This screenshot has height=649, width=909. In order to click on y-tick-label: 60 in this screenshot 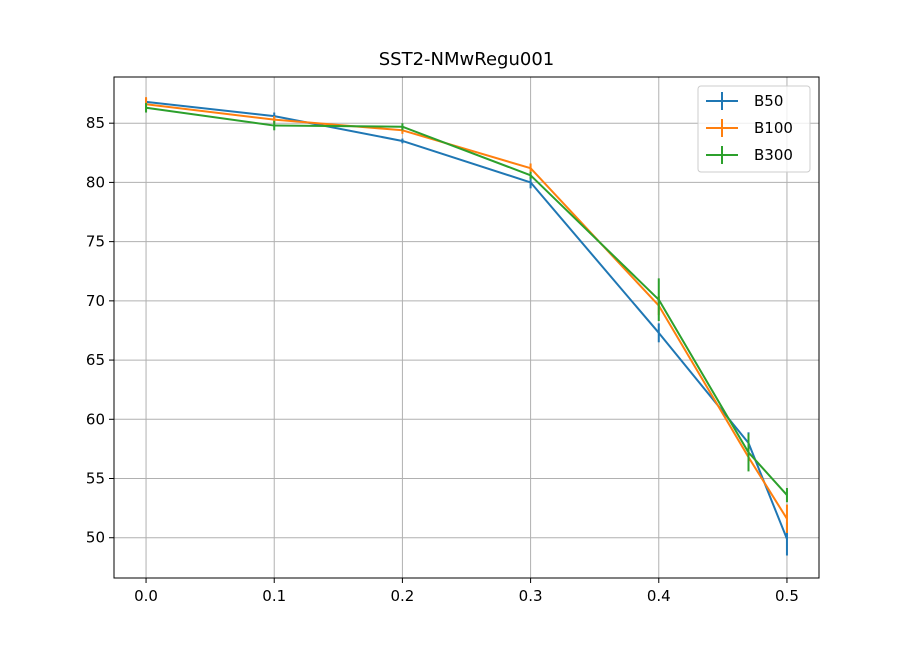, I will do `click(95, 419)`.